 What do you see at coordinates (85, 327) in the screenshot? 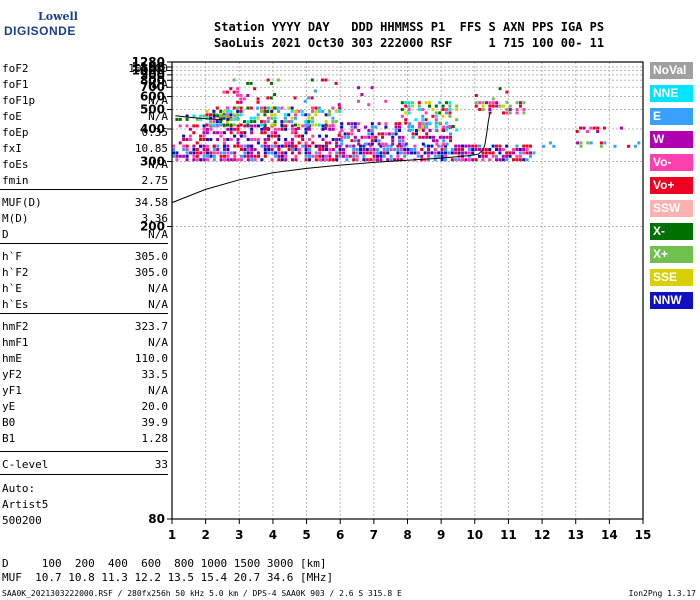
I see `param-hmf2: hmF2 323.7` at bounding box center [85, 327].